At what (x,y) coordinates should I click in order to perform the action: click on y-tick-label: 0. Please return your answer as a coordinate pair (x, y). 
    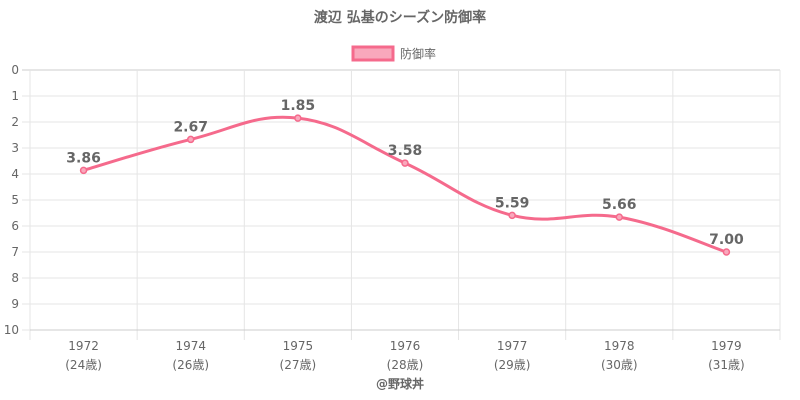
    Looking at the image, I should click on (15, 70).